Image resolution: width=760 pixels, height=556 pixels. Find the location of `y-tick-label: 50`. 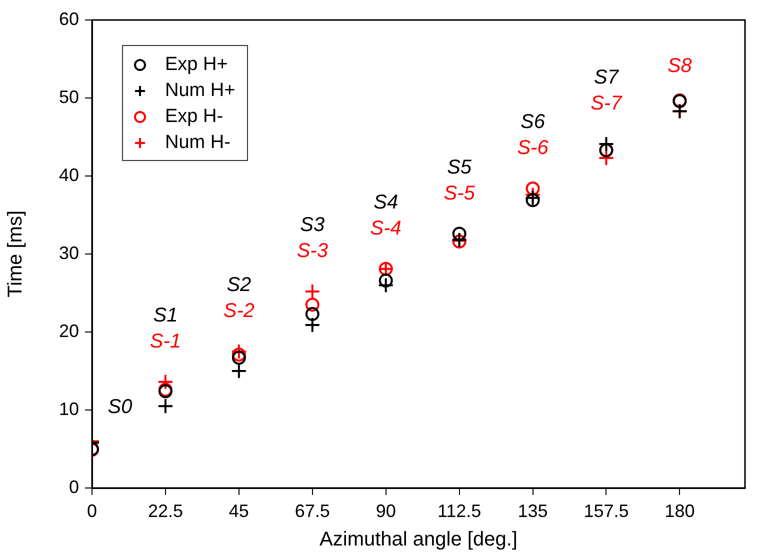

y-tick-label: 50 is located at coordinates (68, 96).